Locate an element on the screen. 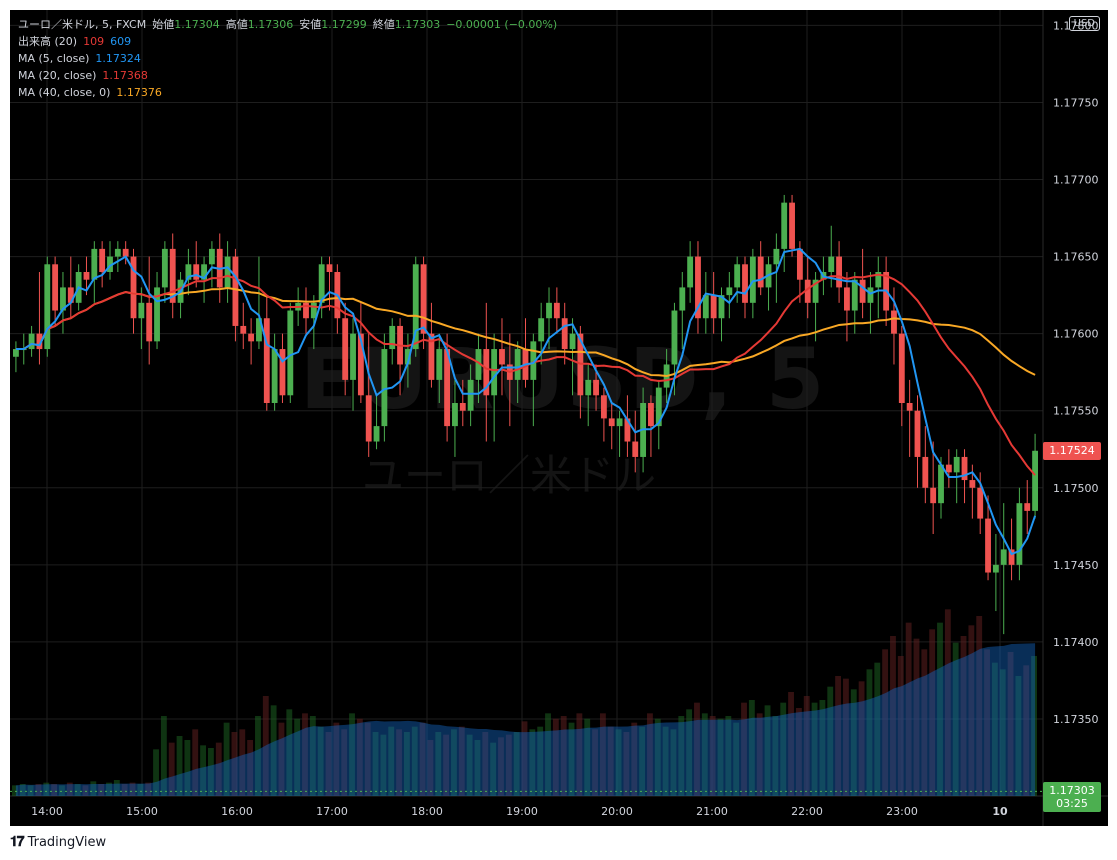 This screenshot has height=860, width=1117. tradingview-logo: 𝟏𝟕 TradingView is located at coordinates (58, 842).